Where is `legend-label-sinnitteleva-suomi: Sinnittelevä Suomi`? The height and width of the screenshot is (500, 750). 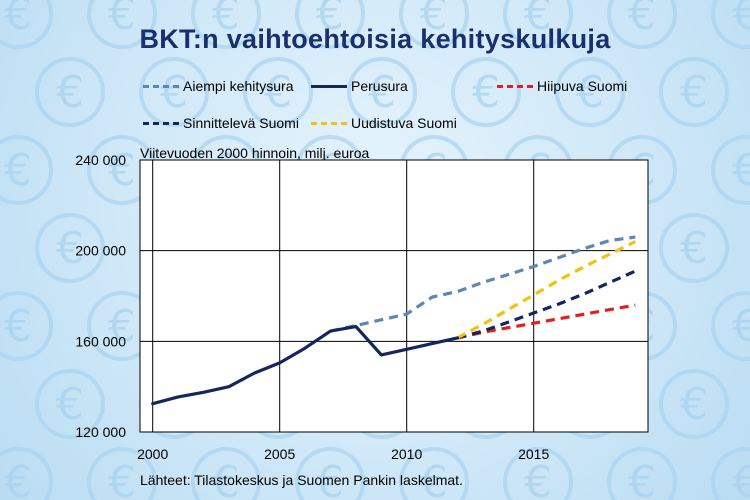 legend-label-sinnitteleva-suomi: Sinnittelevä Suomi is located at coordinates (241, 123).